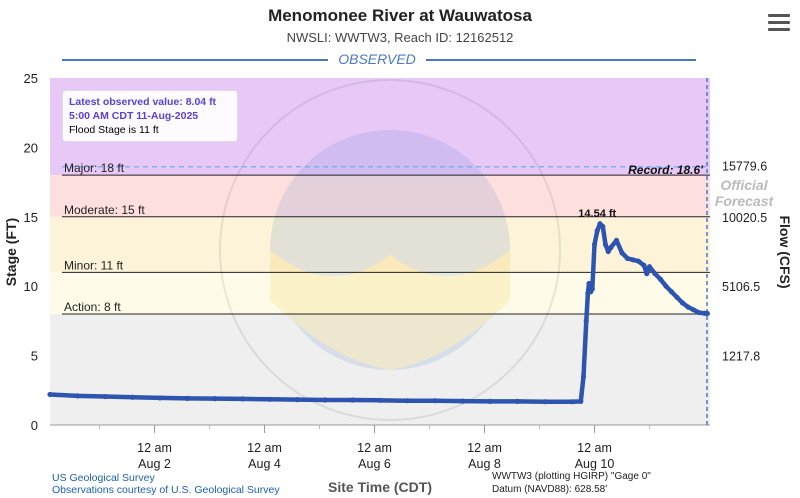 The image size is (800, 498). What do you see at coordinates (34, 356) in the screenshot?
I see `y-tick-label: 5` at bounding box center [34, 356].